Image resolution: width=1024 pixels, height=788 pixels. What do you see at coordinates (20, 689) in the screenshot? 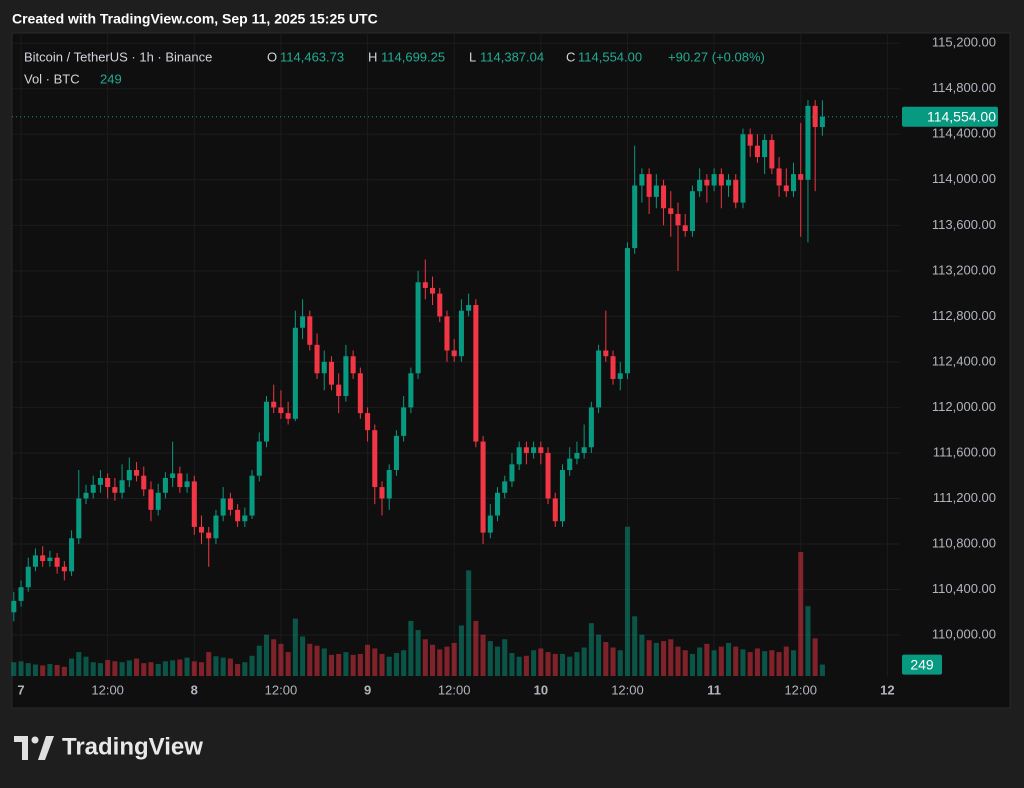
I see `x-tick-label: 7` at bounding box center [20, 689].